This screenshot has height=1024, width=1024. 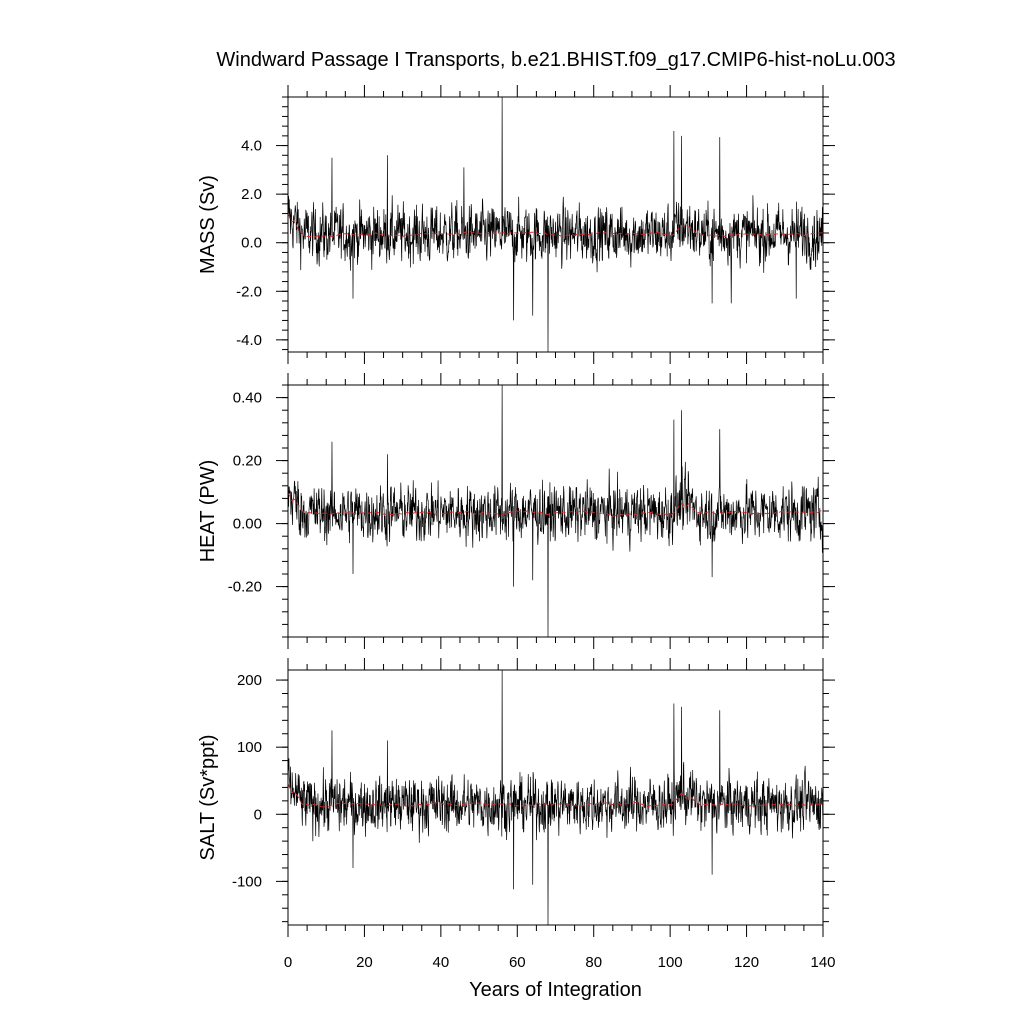 I want to click on x-tick-label: 0, so click(x=288, y=962).